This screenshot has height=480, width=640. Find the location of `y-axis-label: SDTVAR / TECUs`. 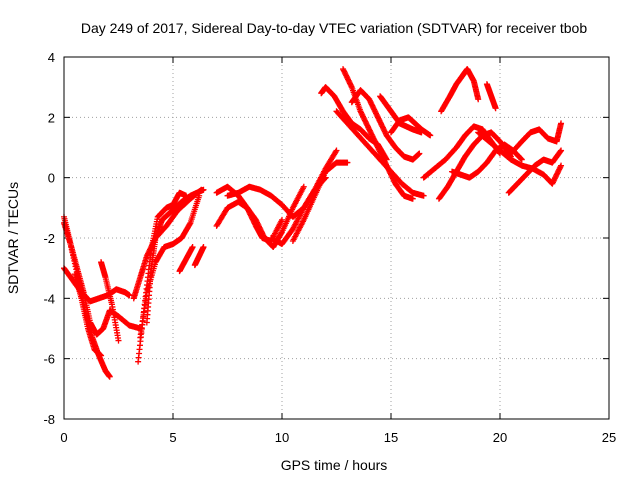

y-axis-label: SDTVAR / TECUs is located at coordinates (13, 238).